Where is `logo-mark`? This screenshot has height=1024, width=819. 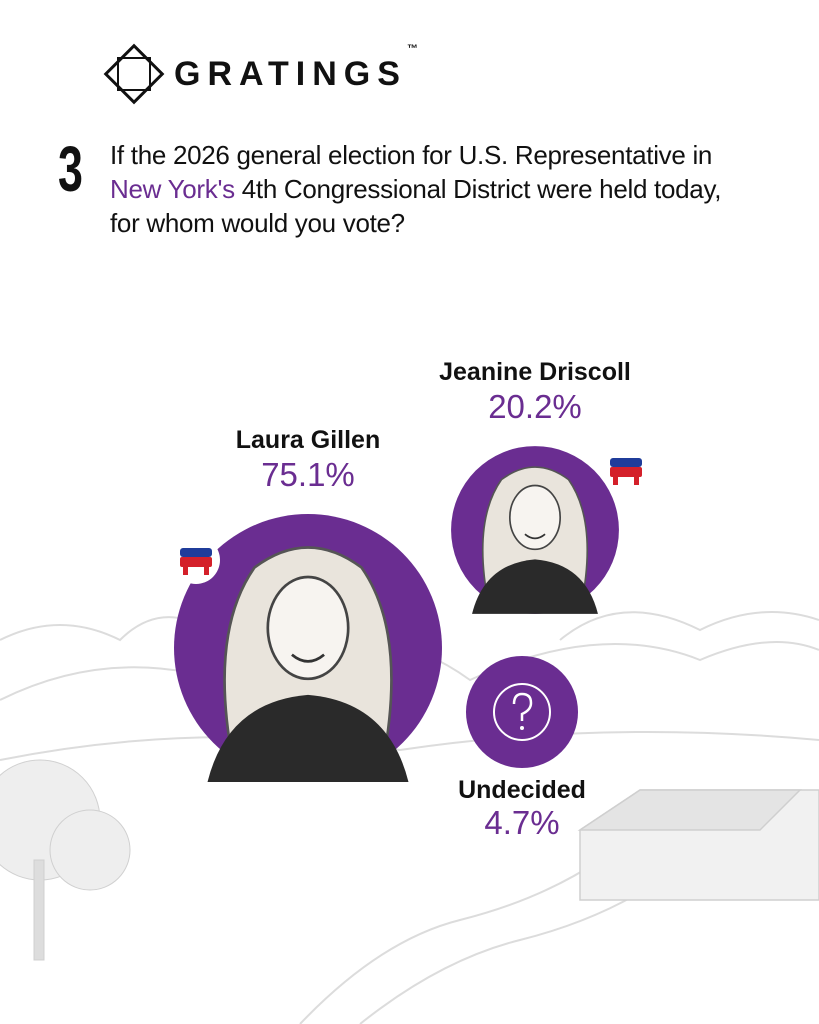
logo-mark is located at coordinates (134, 74).